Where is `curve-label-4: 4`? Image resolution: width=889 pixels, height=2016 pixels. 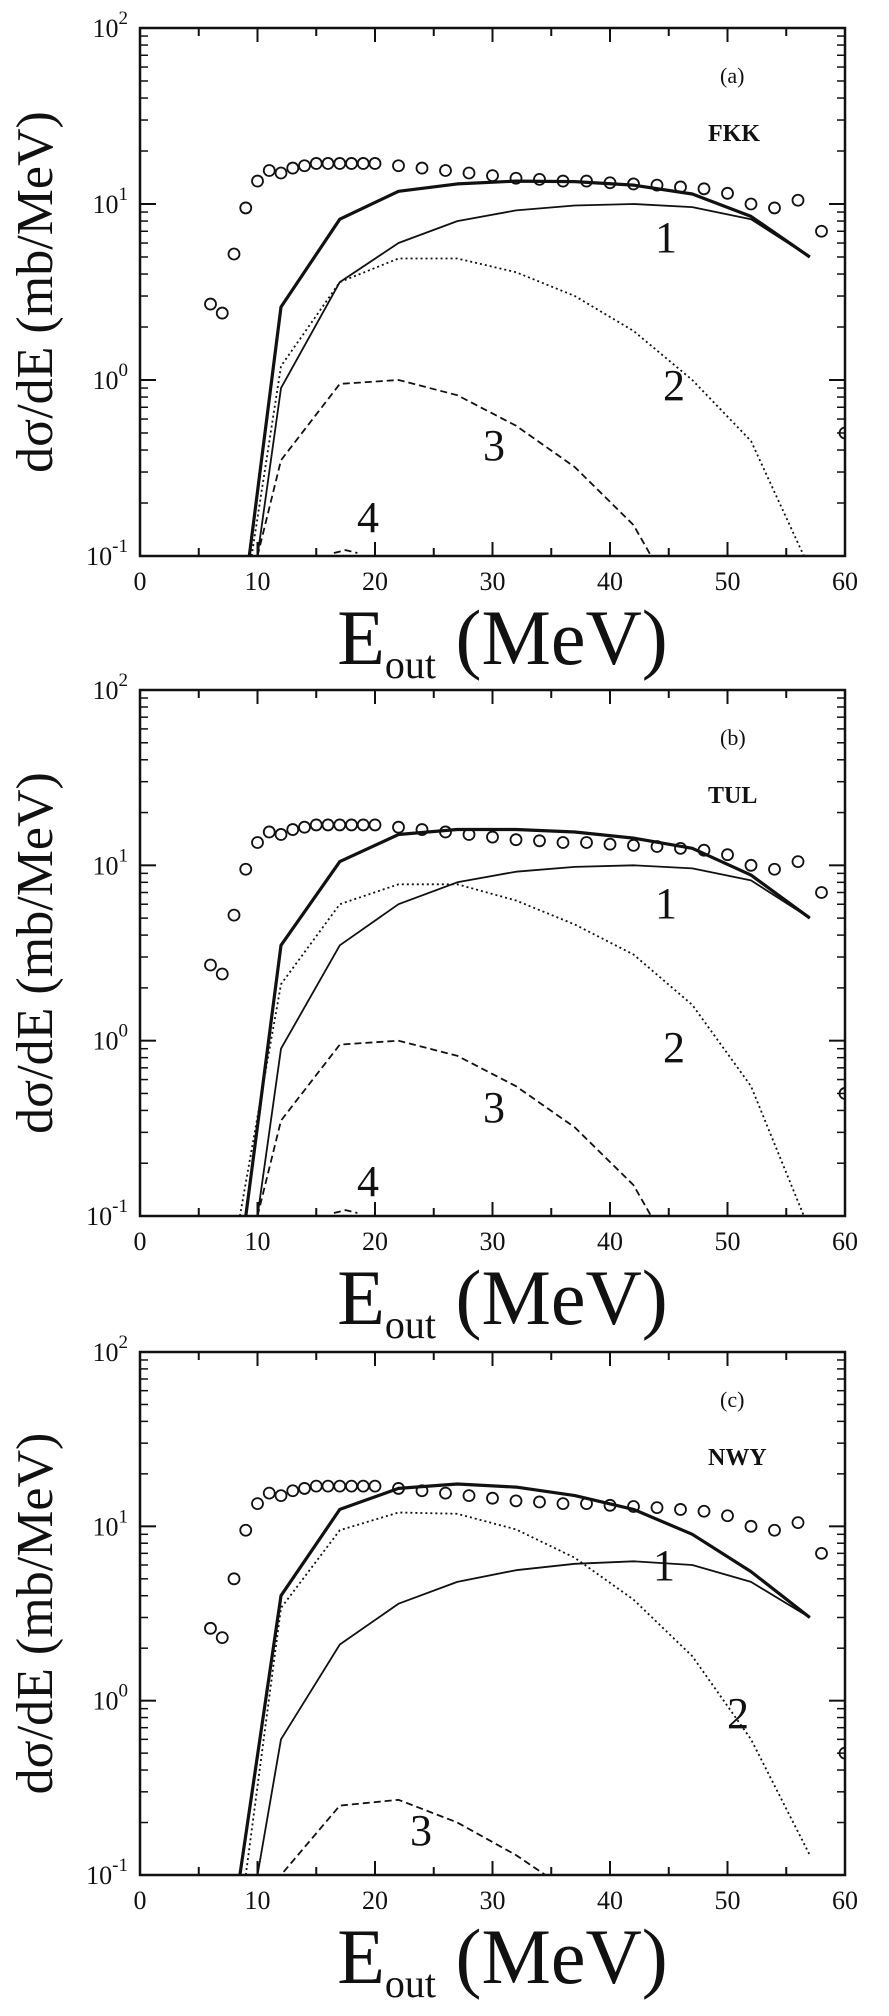
curve-label-4: 4 is located at coordinates (368, 517).